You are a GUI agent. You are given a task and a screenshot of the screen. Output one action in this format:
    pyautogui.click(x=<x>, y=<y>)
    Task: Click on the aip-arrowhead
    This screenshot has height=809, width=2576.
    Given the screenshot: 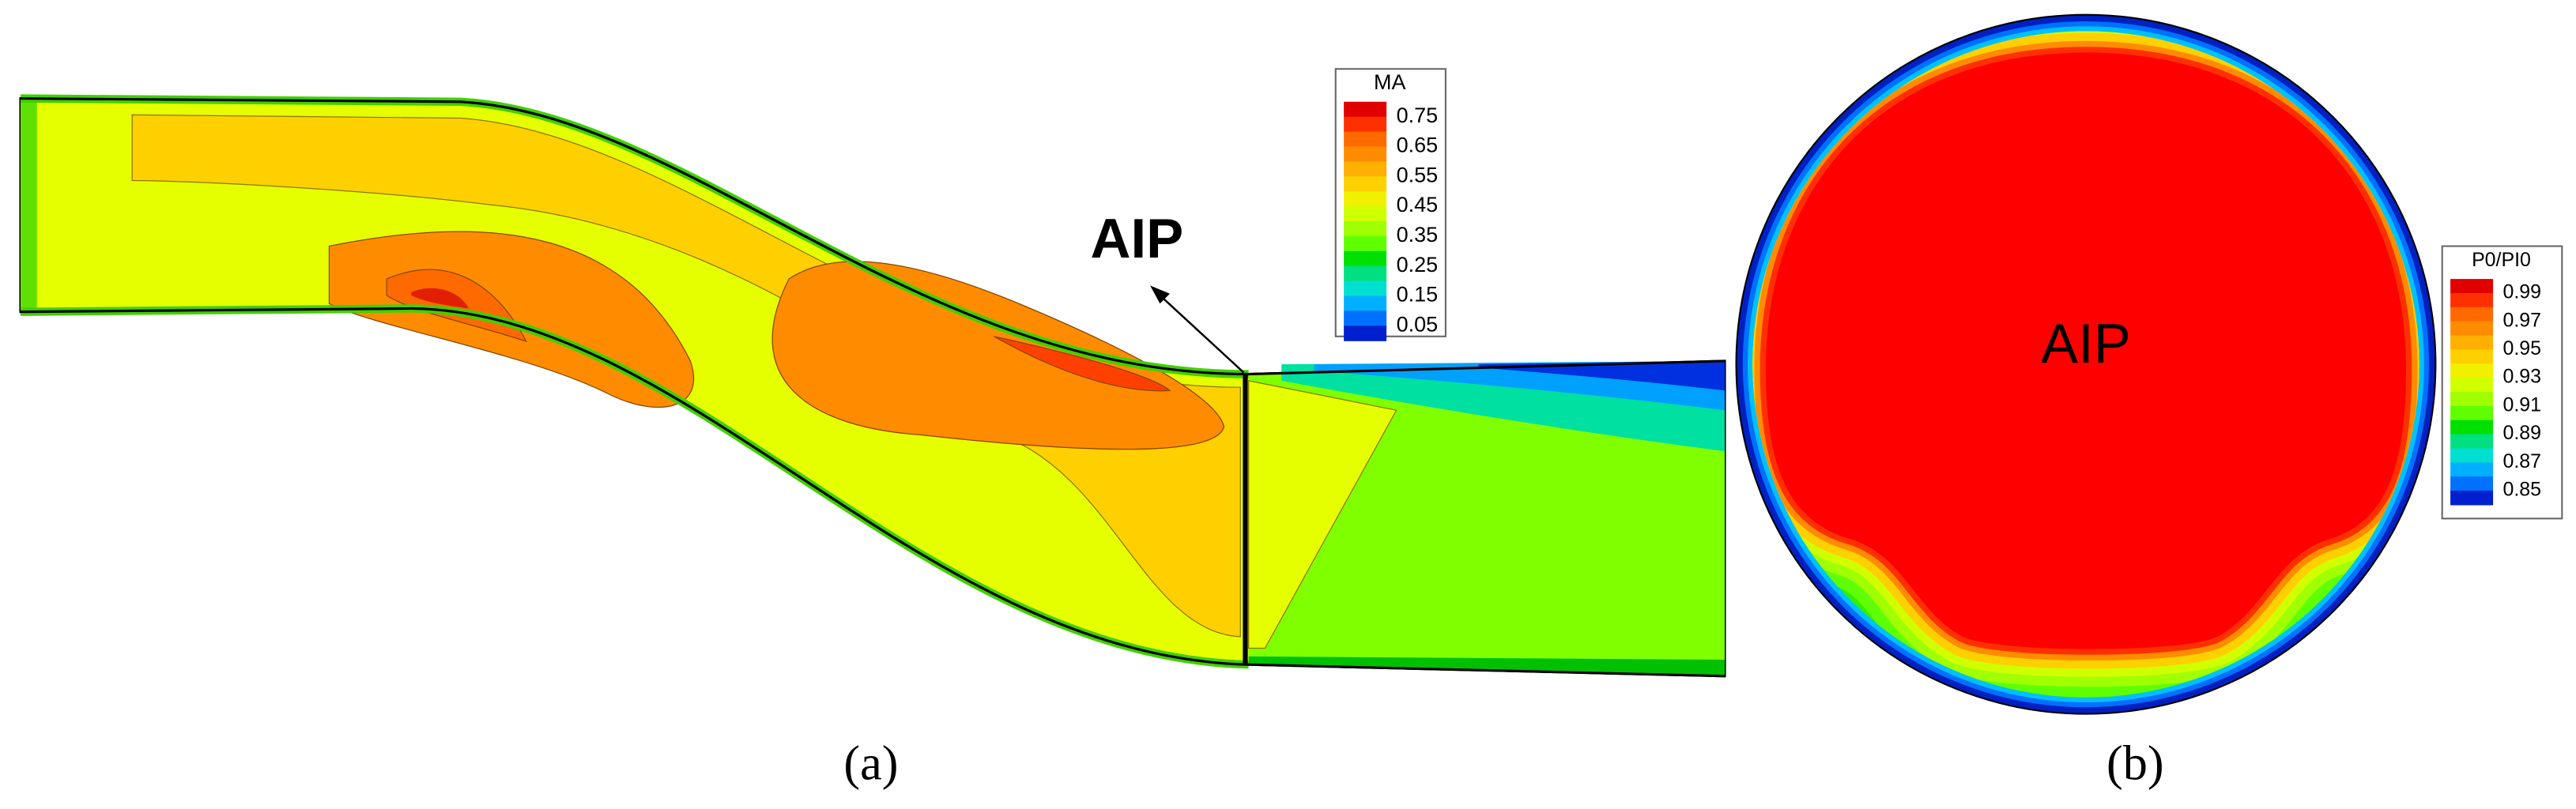 What is the action you would take?
    pyautogui.click(x=1160, y=294)
    